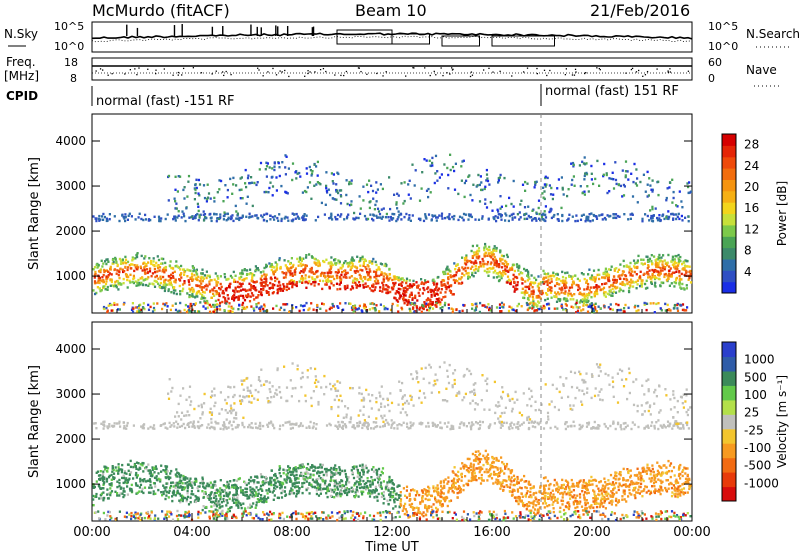 The image size is (800, 554). Describe the element at coordinates (729, 219) in the screenshot. I see `colorbar-segment` at that location.